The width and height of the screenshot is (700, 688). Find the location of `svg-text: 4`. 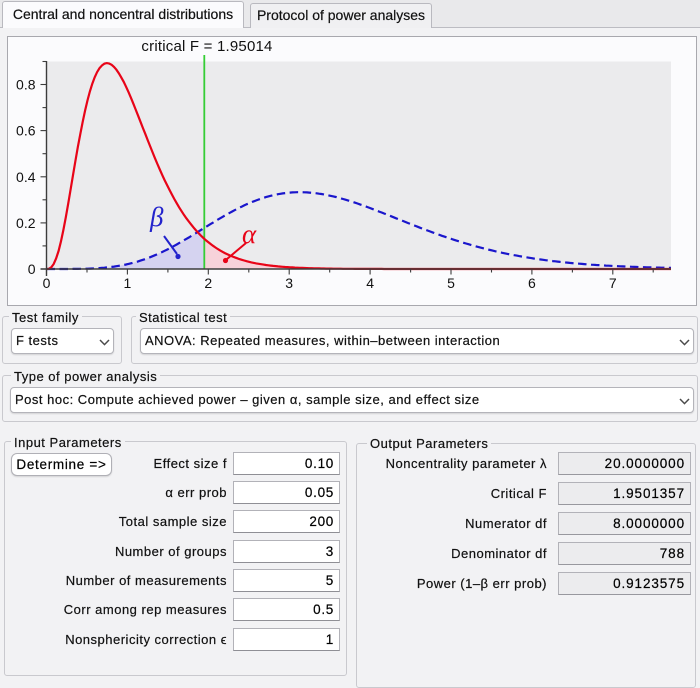

svg-text: 4 is located at coordinates (370, 283).